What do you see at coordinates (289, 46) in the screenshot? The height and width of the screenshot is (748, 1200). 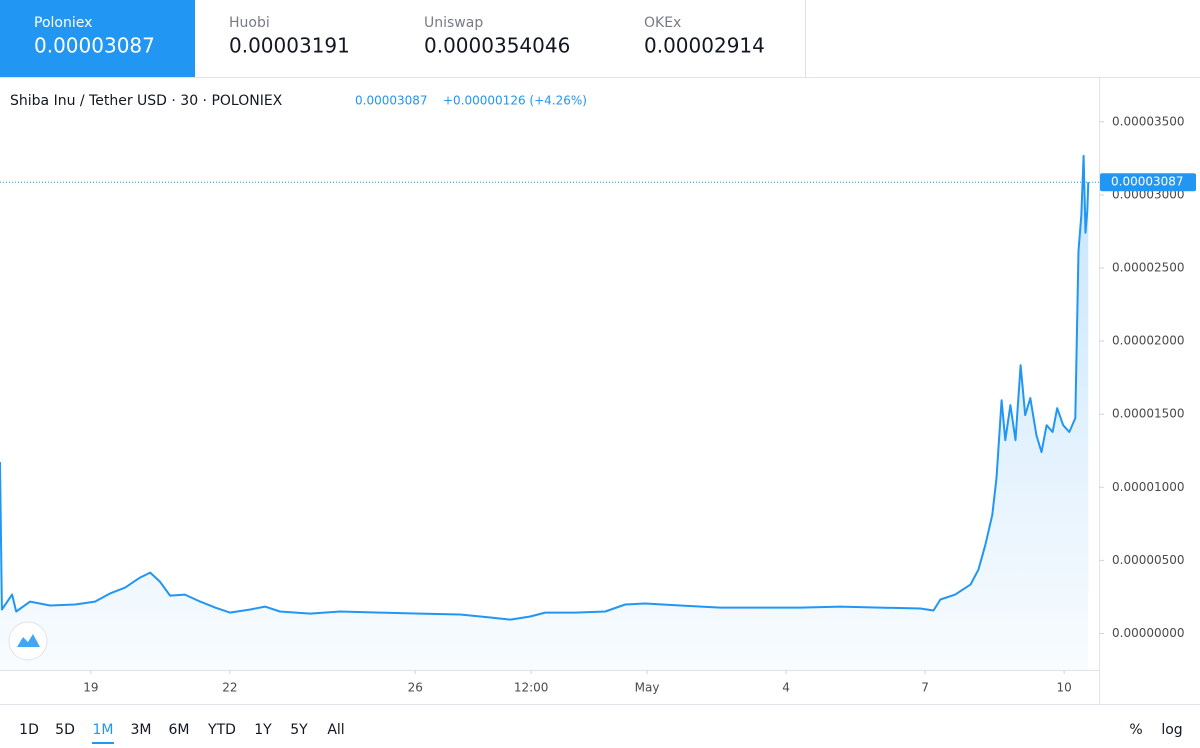 I see `tab-price: 0.00003191` at bounding box center [289, 46].